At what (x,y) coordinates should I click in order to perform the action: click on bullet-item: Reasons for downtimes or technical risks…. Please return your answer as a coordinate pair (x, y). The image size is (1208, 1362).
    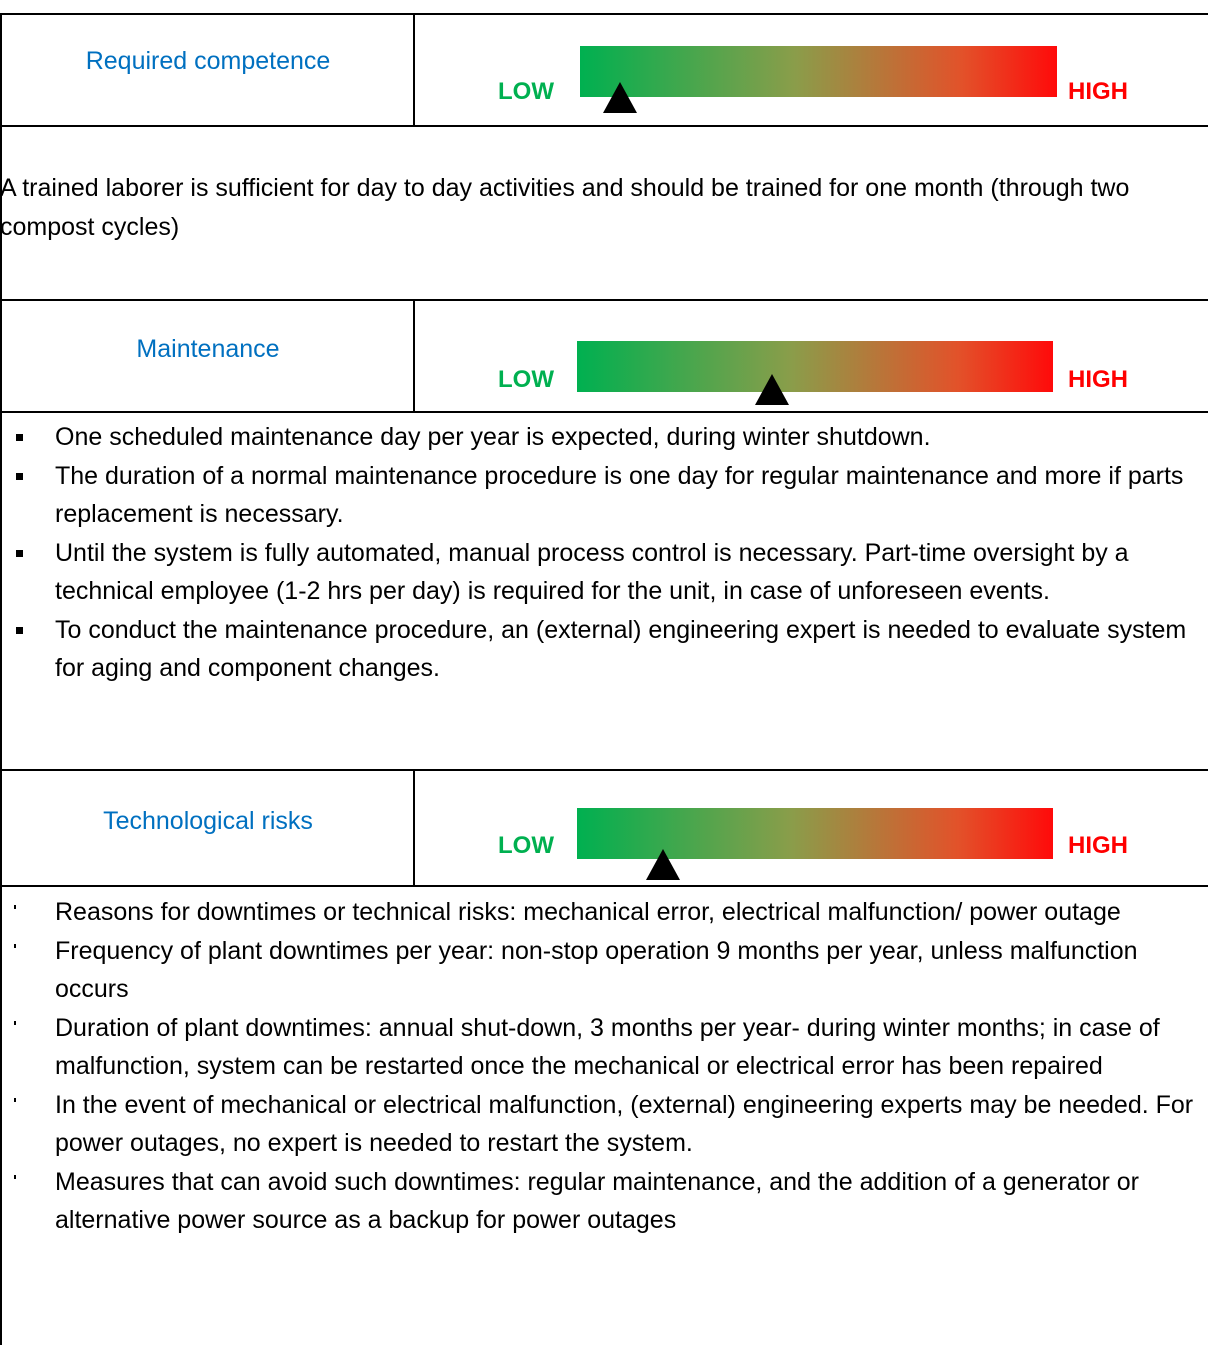
    Looking at the image, I should click on (602, 912).